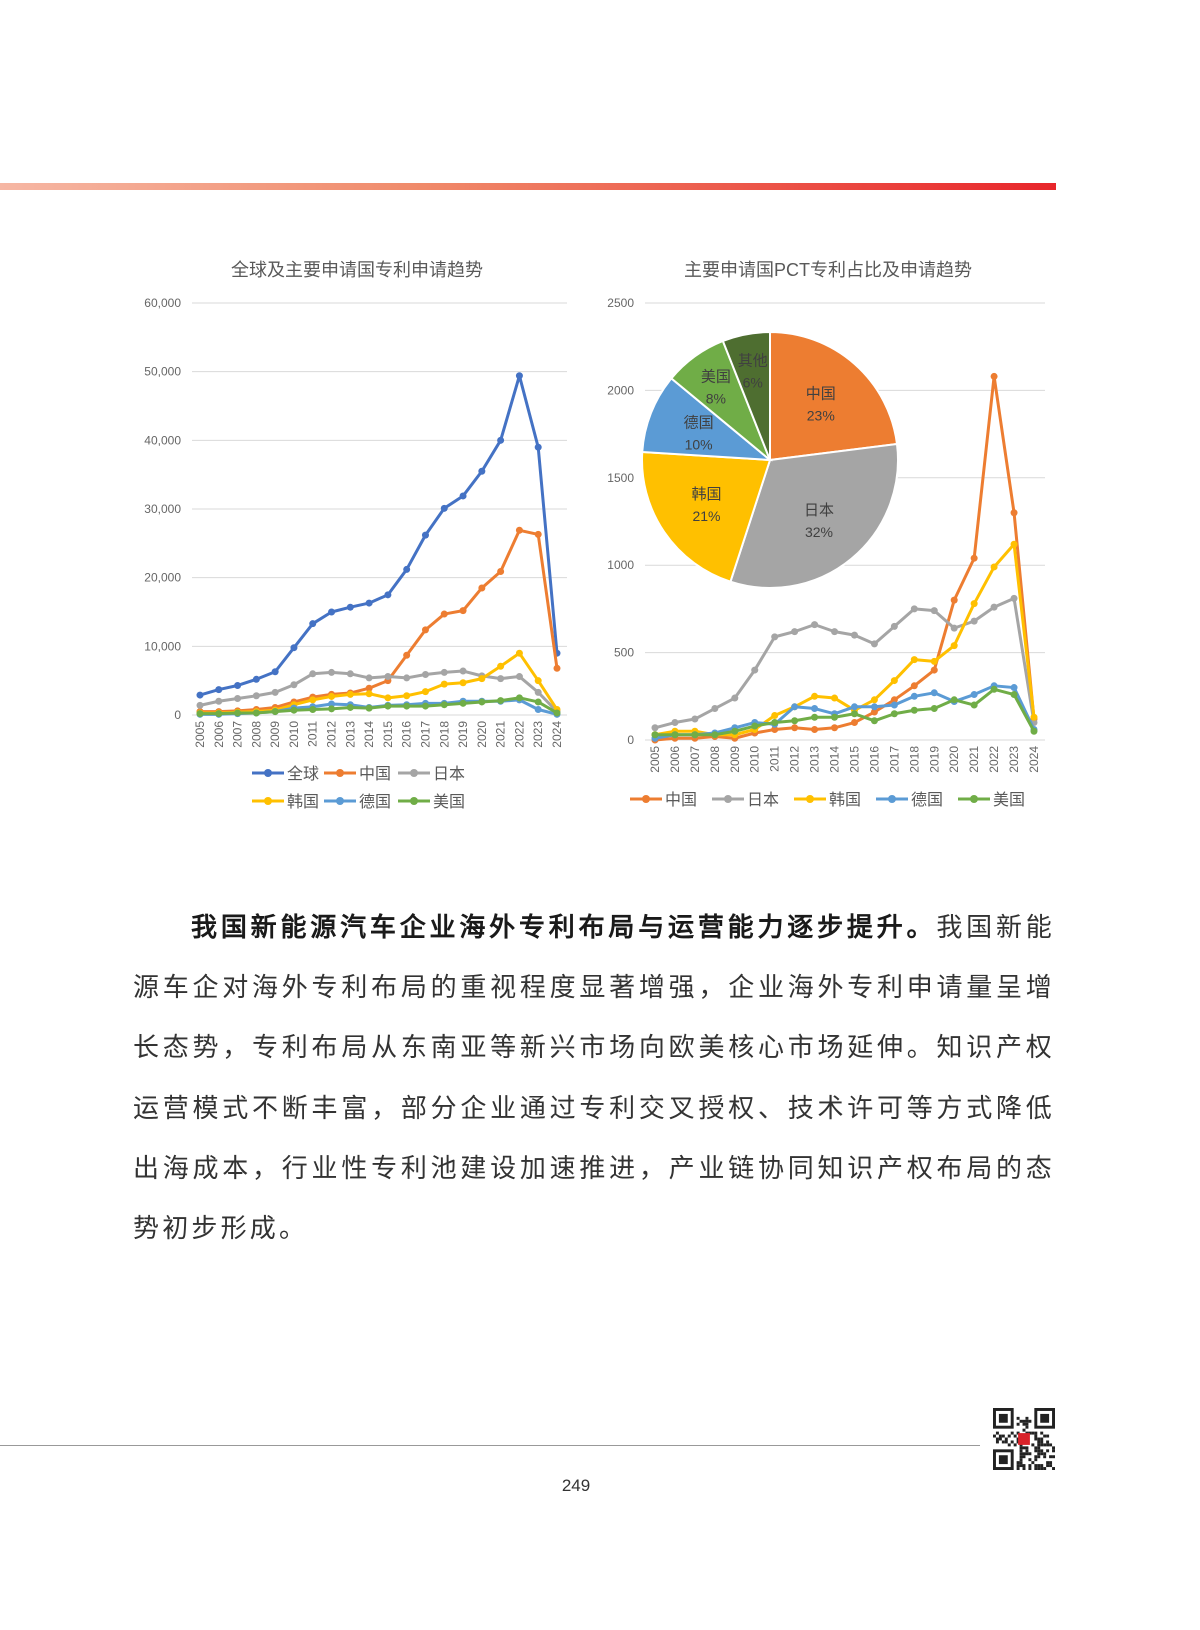  Describe the element at coordinates (845, 663) in the screenshot. I see `series-line-日本` at that location.